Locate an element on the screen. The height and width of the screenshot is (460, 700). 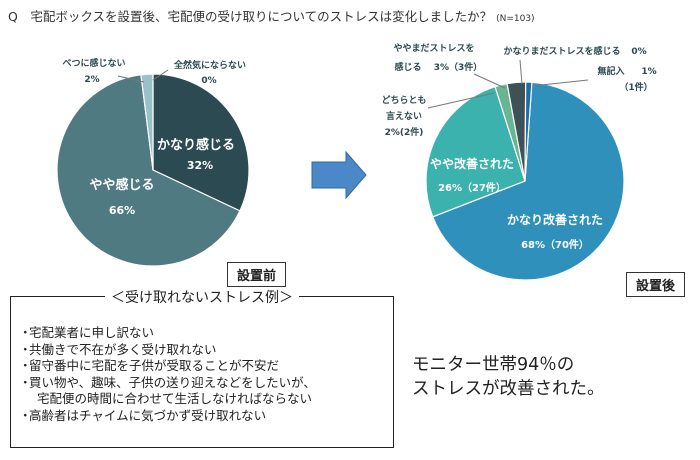
example-item: ・留守番中に宅配を子供が受取ることが不安だ is located at coordinates (167, 366).